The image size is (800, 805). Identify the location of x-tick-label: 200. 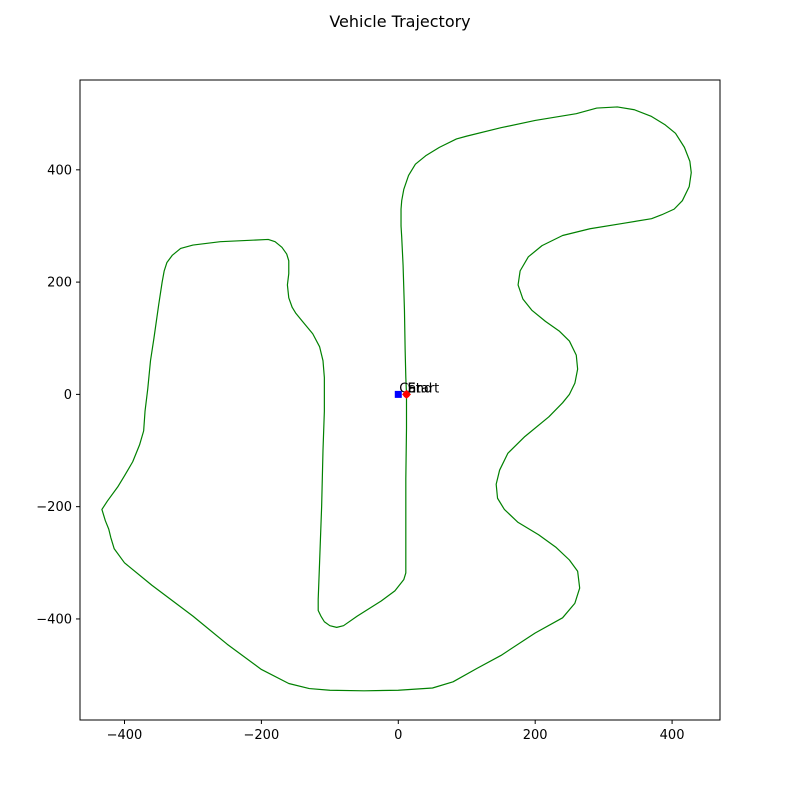
(535, 735).